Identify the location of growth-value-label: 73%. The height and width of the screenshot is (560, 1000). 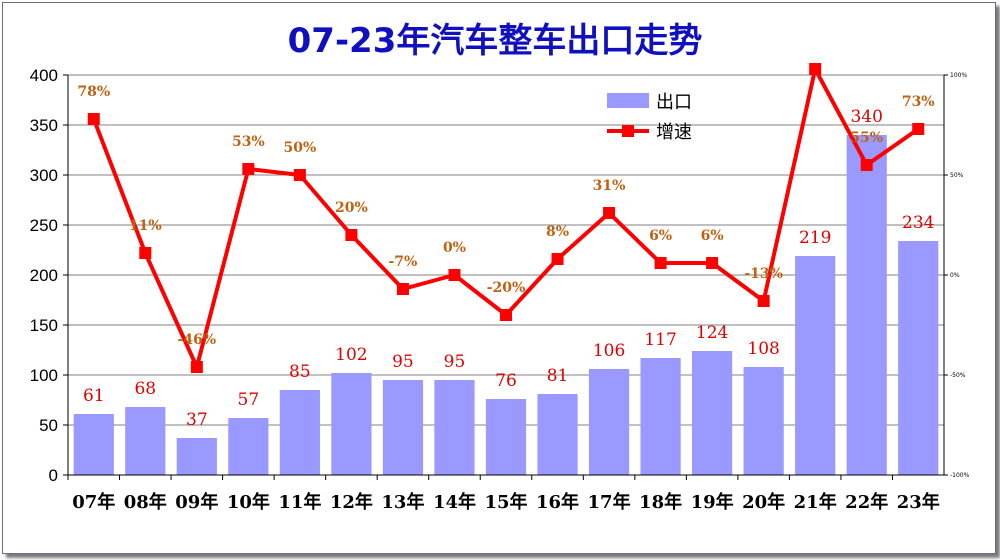
(918, 102).